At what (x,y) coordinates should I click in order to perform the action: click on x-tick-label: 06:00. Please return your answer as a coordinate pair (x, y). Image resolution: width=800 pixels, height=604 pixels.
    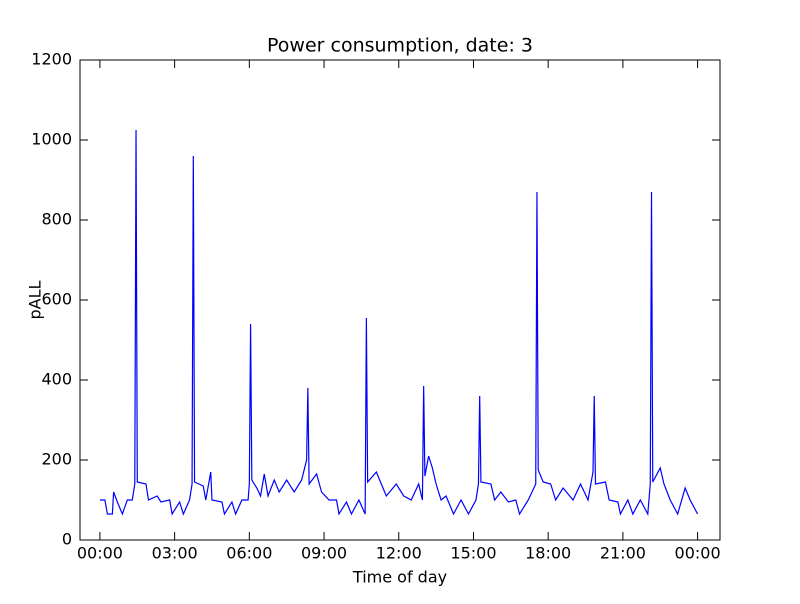
    Looking at the image, I should click on (249, 553).